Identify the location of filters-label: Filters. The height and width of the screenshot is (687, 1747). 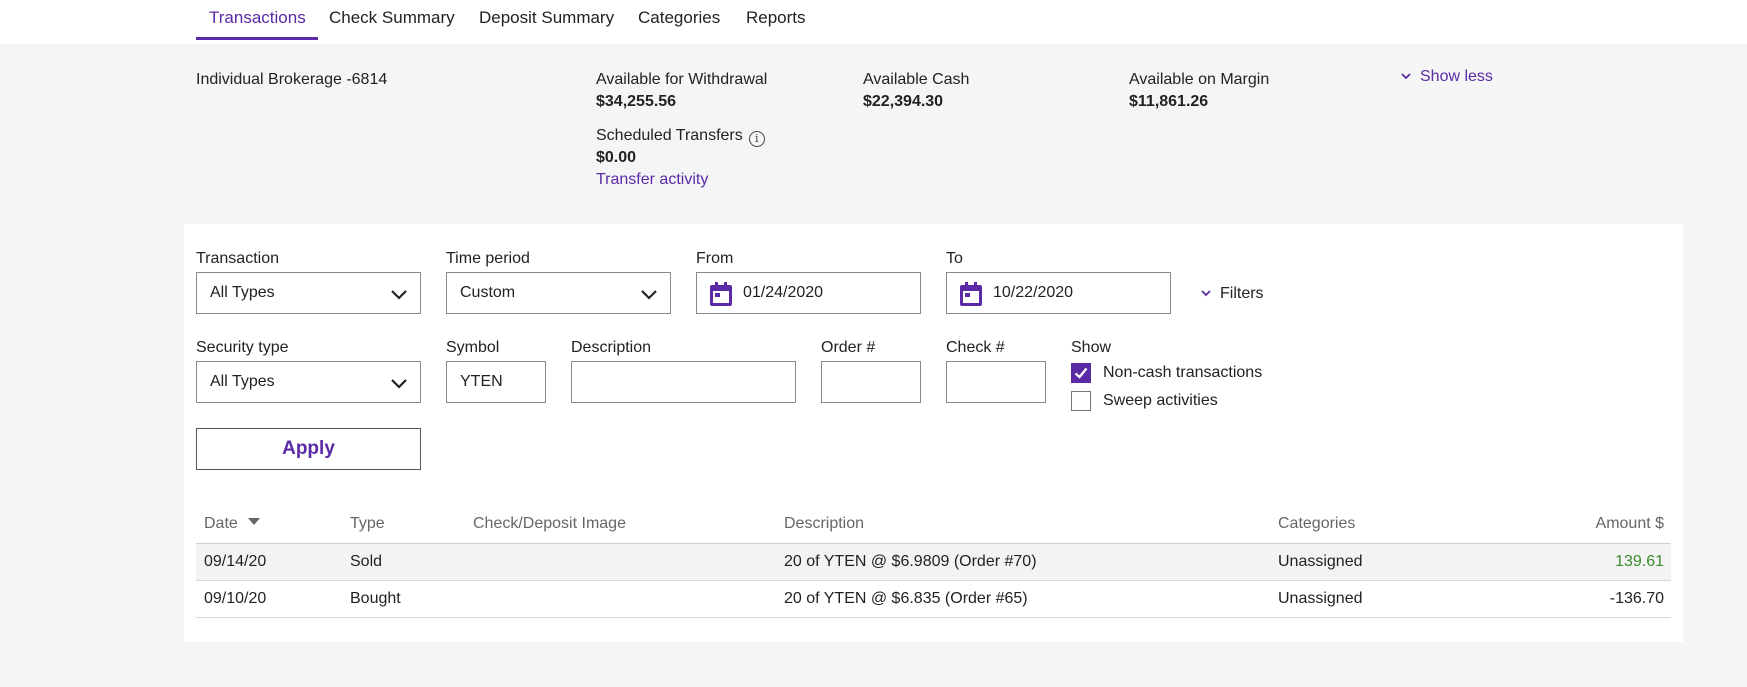
(1242, 293).